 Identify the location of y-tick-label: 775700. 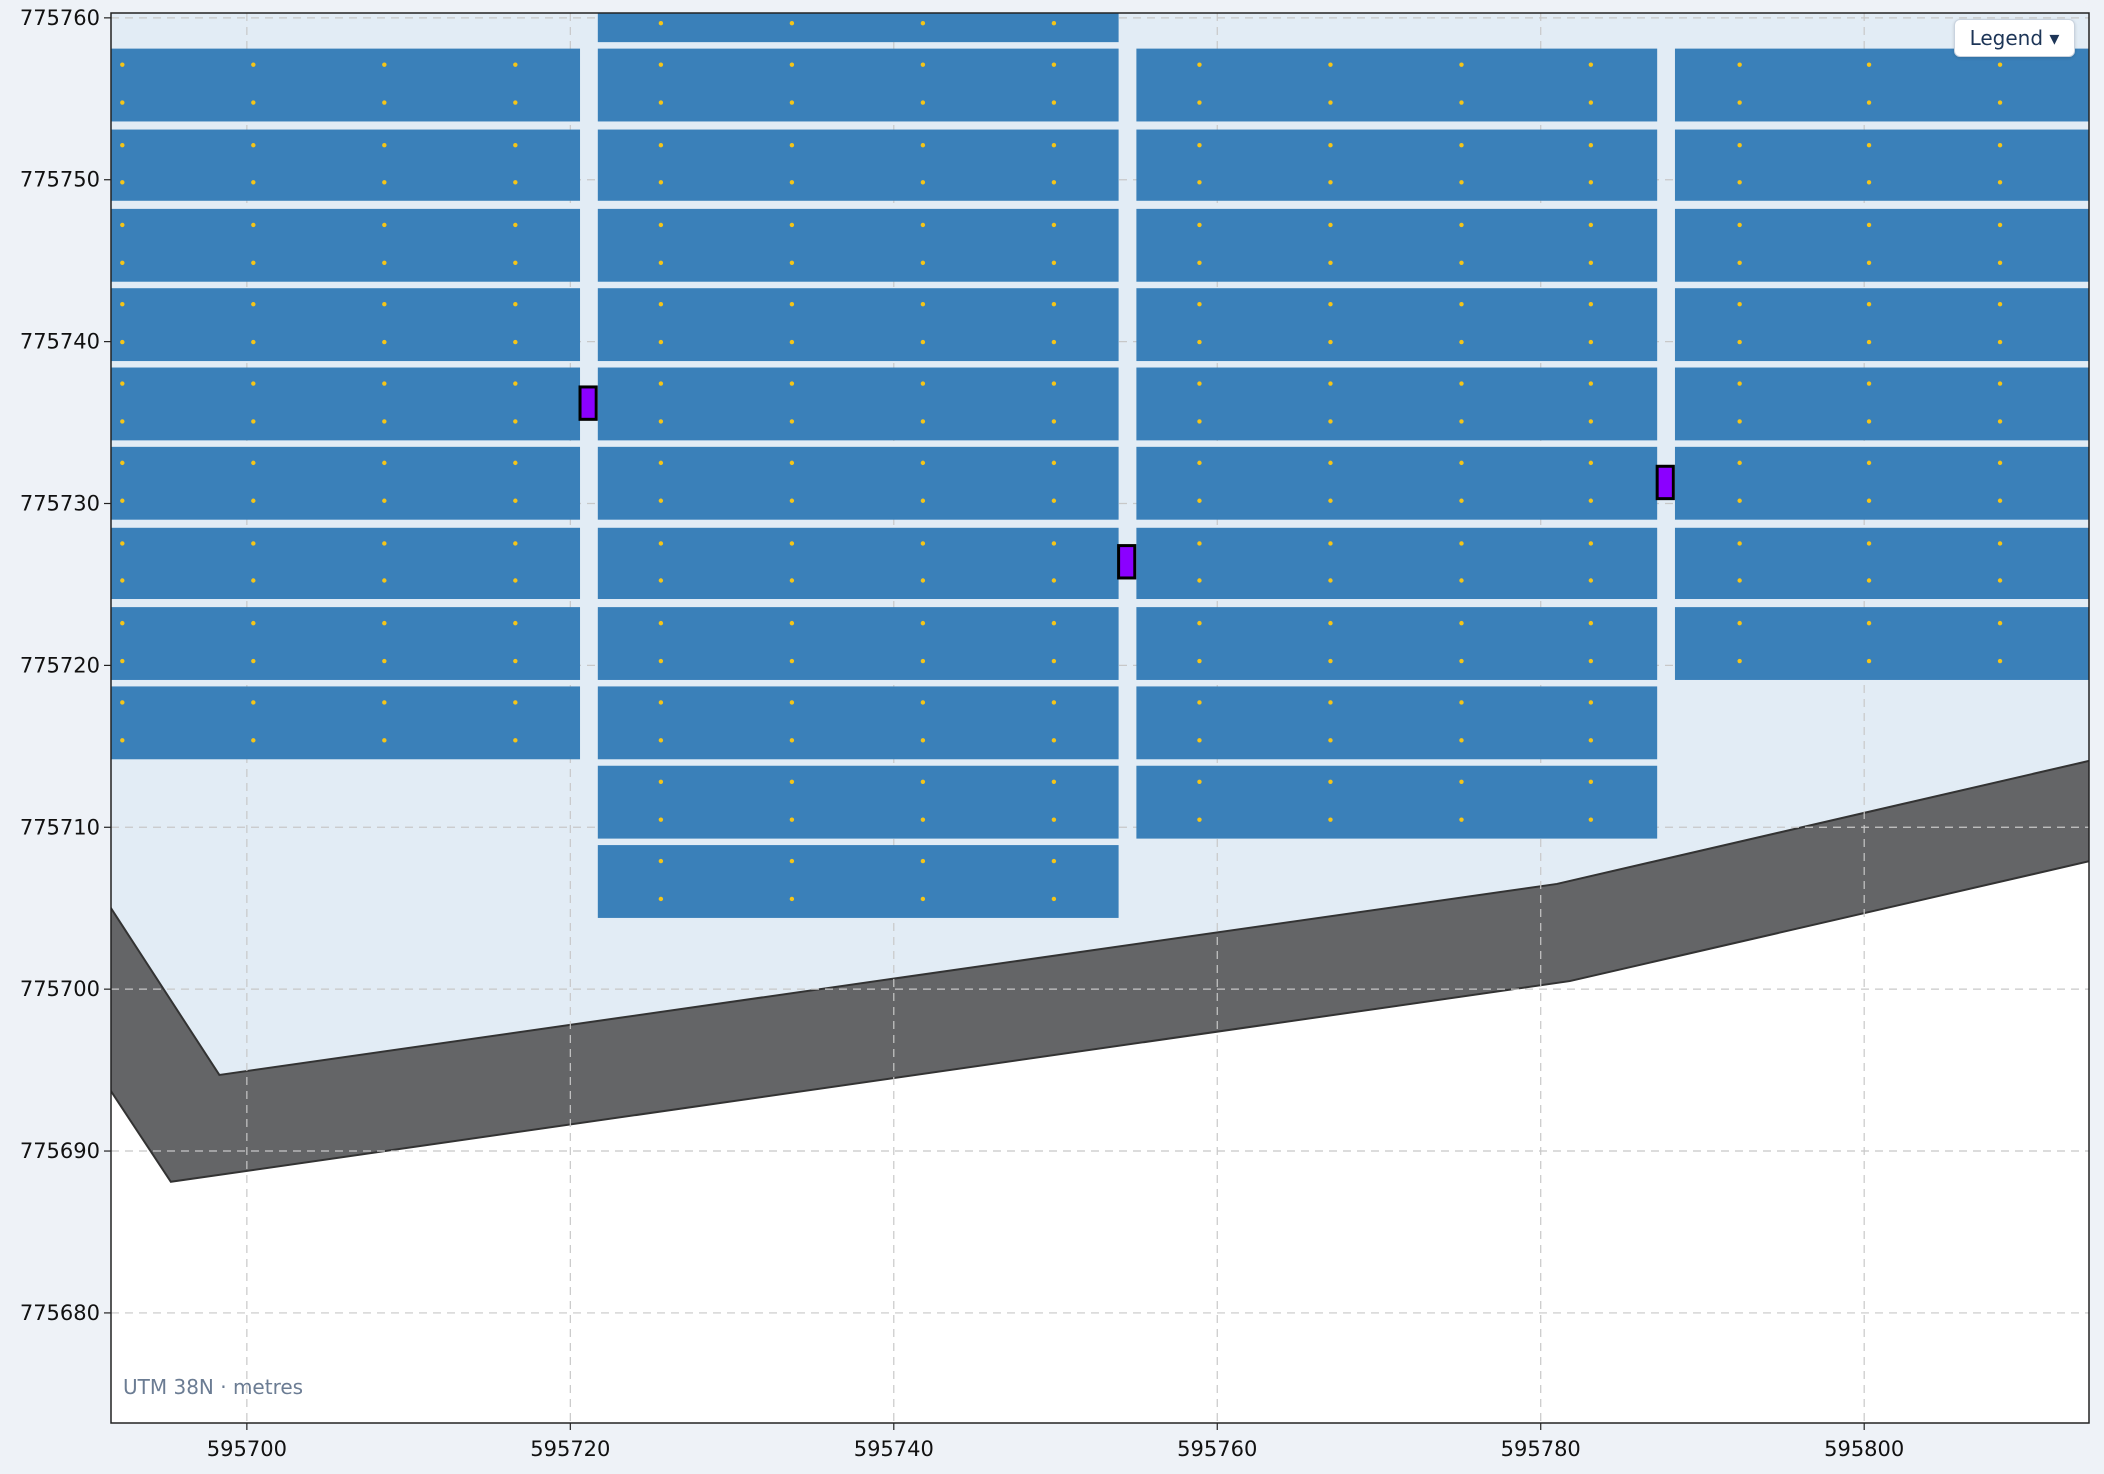
(60, 989).